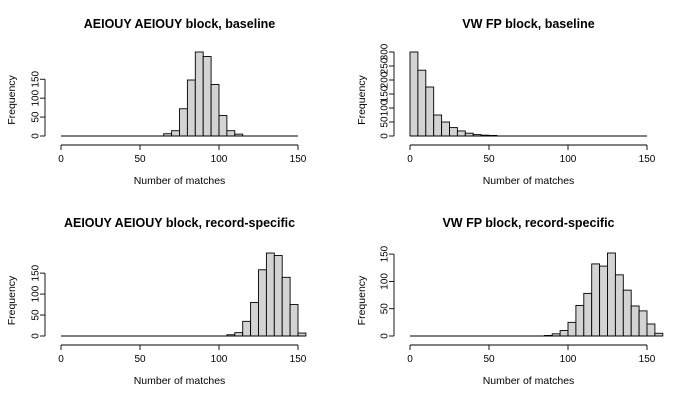  What do you see at coordinates (36, 315) in the screenshot?
I see `panel-3-y-tick-label: 50` at bounding box center [36, 315].